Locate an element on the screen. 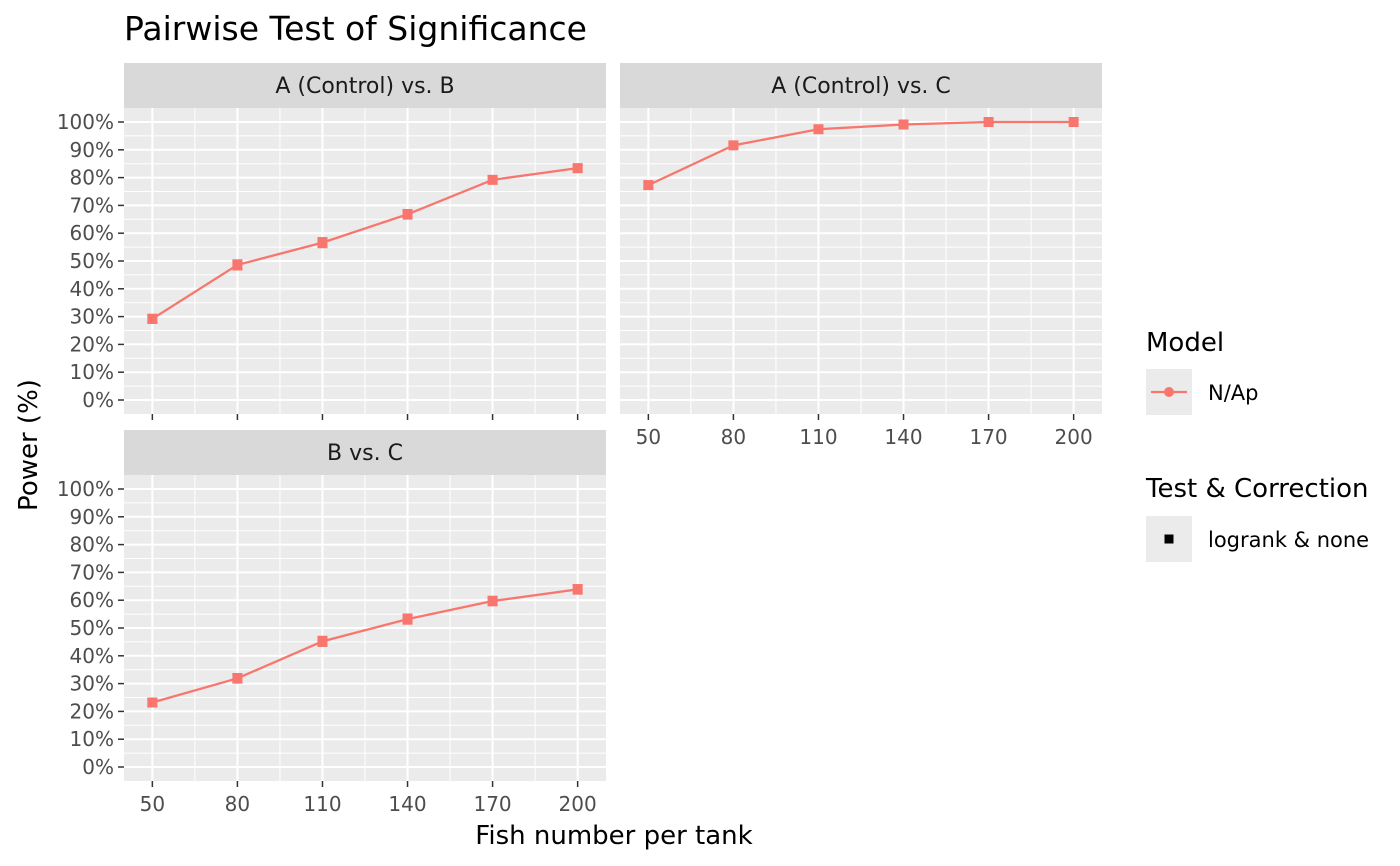  facet-strip-label: A (Control) vs. C is located at coordinates (861, 86).